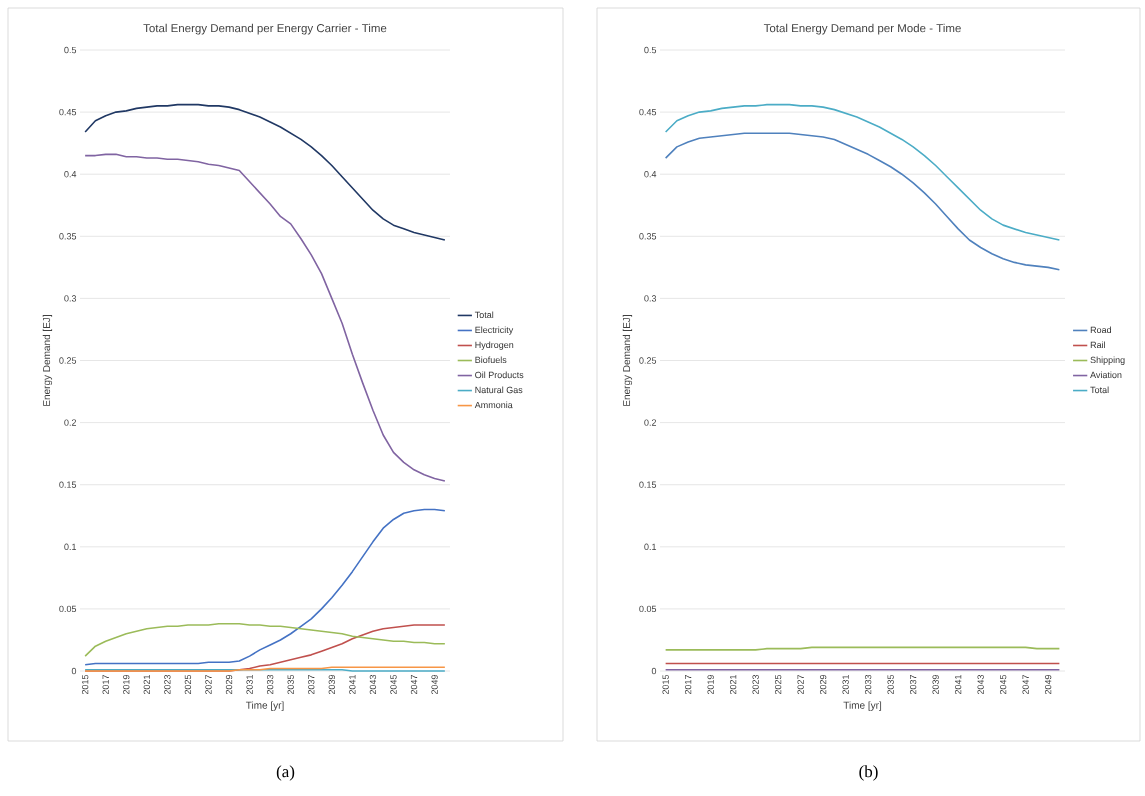  I want to click on legend-label: Shipping, so click(1107, 360).